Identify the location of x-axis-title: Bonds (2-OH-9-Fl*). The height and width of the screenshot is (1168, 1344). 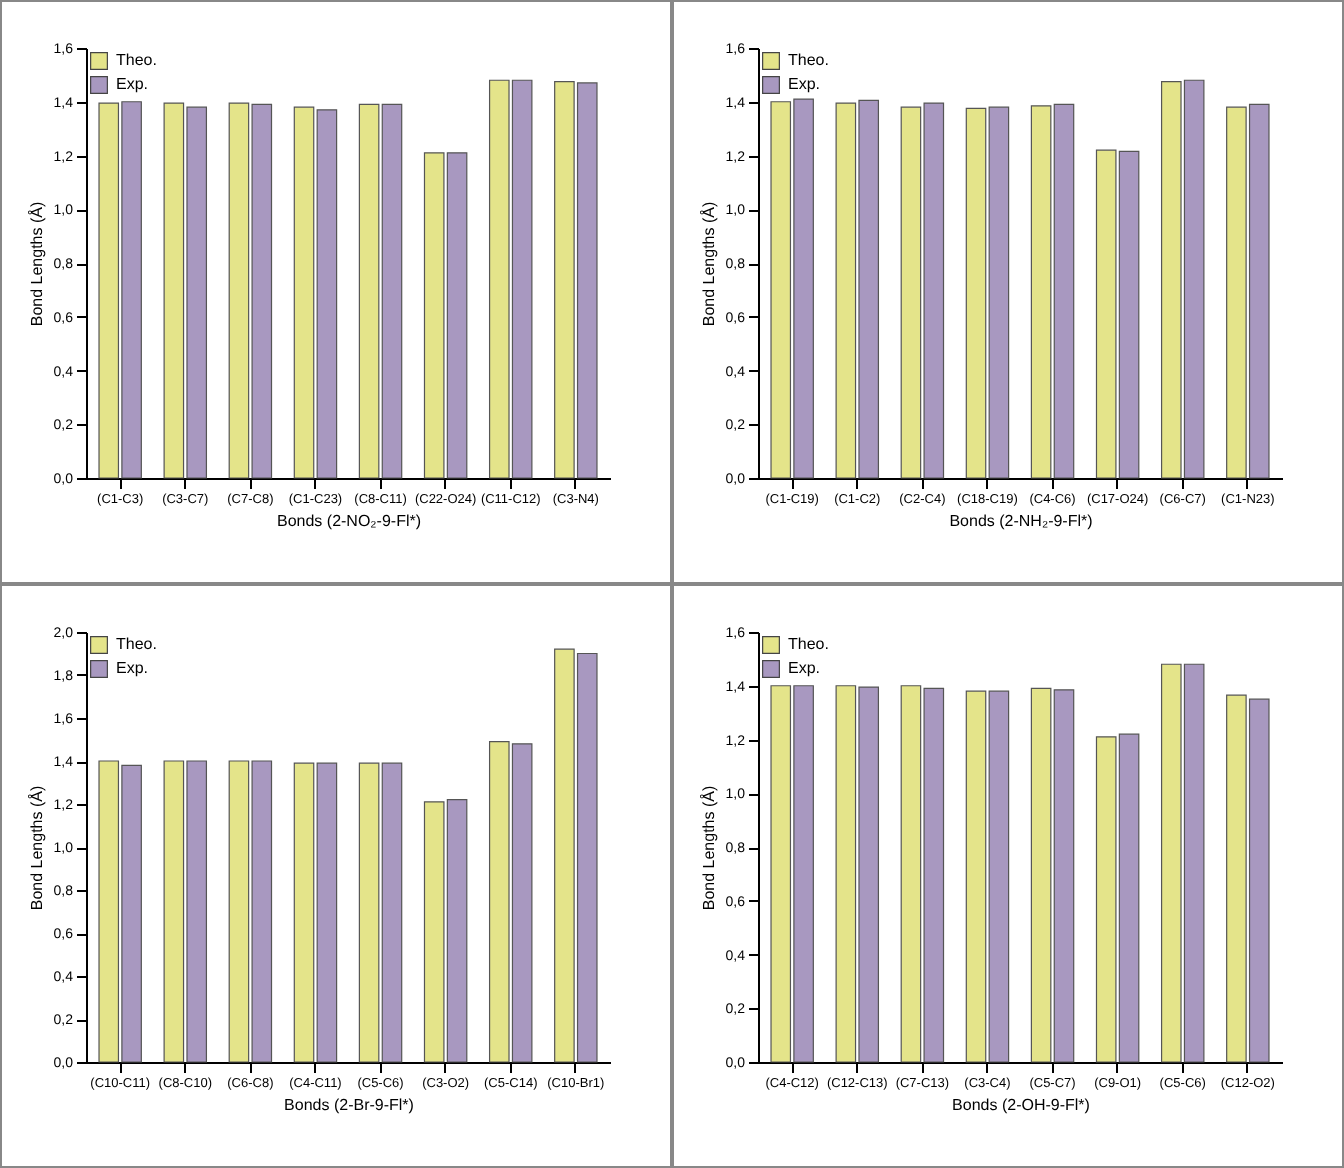
(1021, 1105).